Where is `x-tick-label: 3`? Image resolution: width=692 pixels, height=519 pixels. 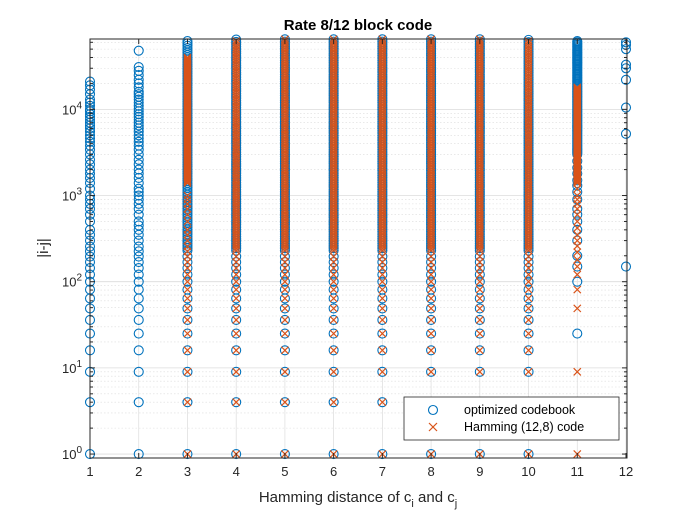
x-tick-label: 3 is located at coordinates (187, 471).